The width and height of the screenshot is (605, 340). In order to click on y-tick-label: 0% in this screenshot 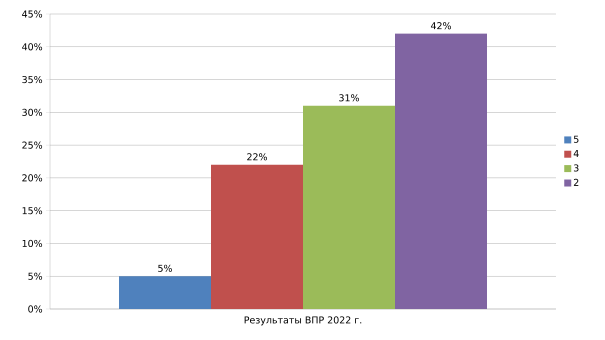, I will do `click(35, 309)`.